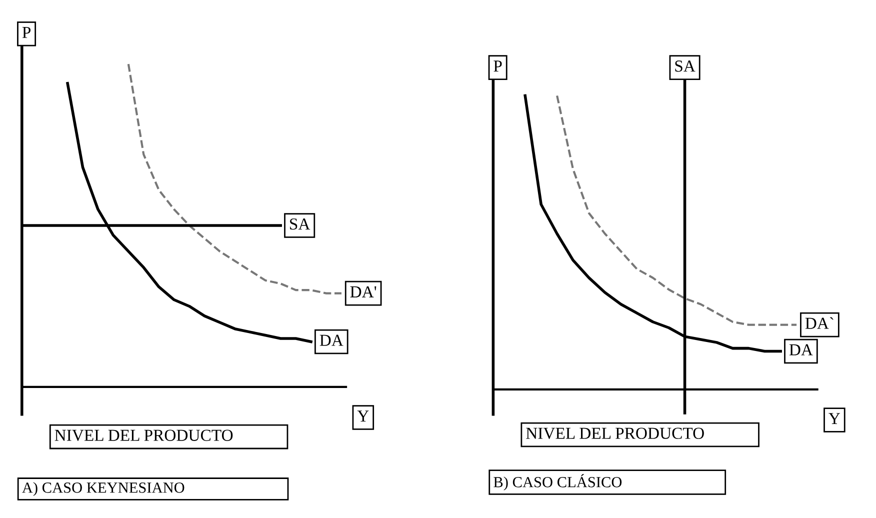 This screenshot has width=876, height=518. What do you see at coordinates (819, 323) in the screenshot?
I see `series-label: DA`` at bounding box center [819, 323].